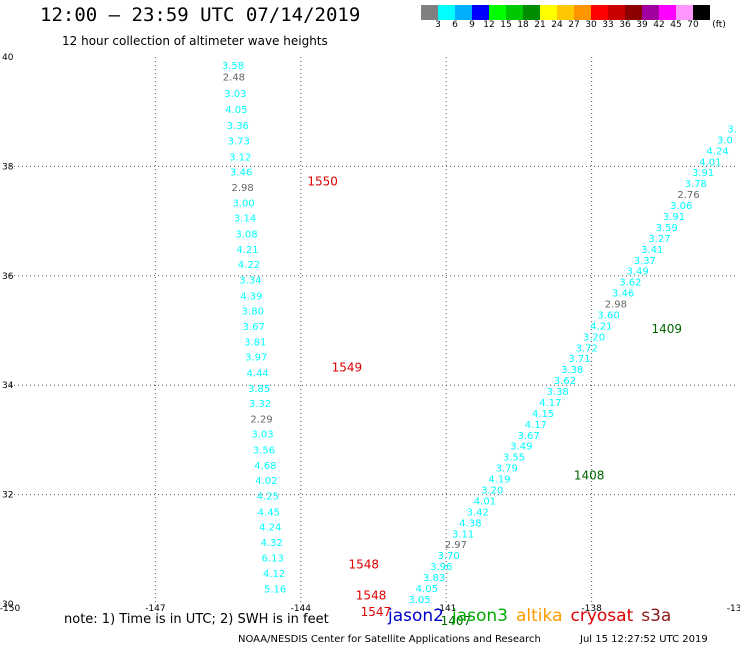  Describe the element at coordinates (233, 66) in the screenshot. I see `wave-height-value: 3.58` at that location.